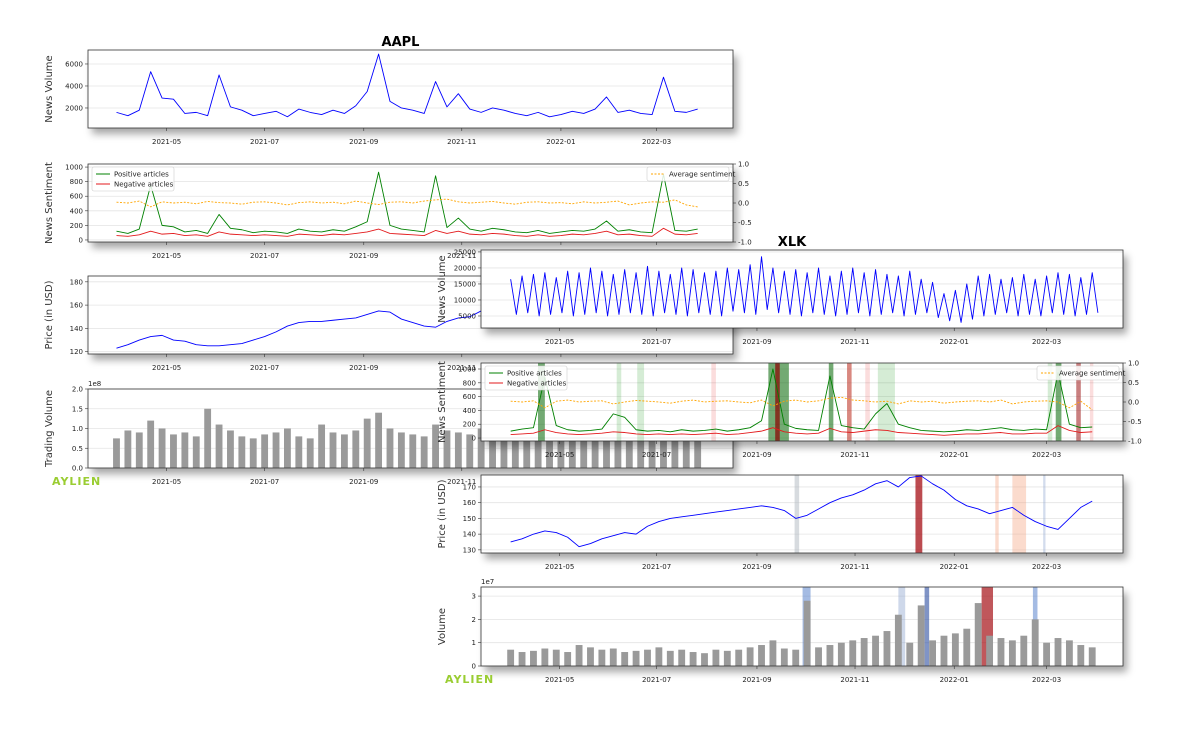  I want to click on chart-title: XLK, so click(792, 242).